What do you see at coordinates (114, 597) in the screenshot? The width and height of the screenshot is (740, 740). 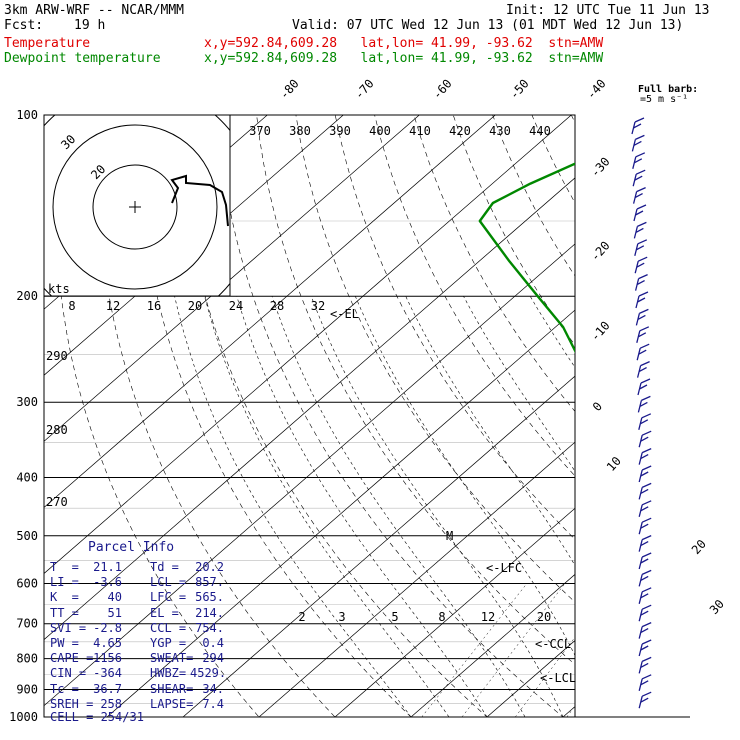 I see `parcel-param-value: 40` at bounding box center [114, 597].